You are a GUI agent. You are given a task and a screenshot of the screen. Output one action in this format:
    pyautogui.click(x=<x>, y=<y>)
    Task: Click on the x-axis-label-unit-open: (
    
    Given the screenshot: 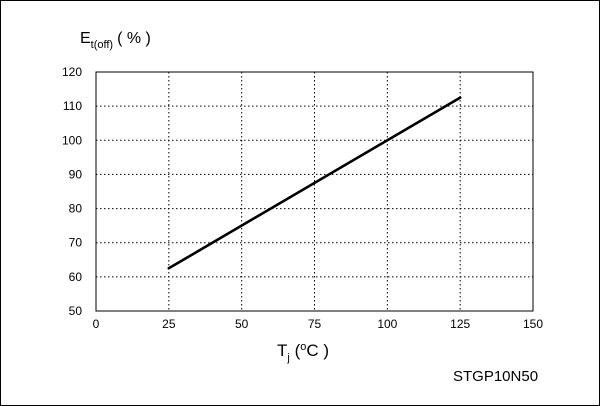 What is the action you would take?
    pyautogui.click(x=295, y=350)
    